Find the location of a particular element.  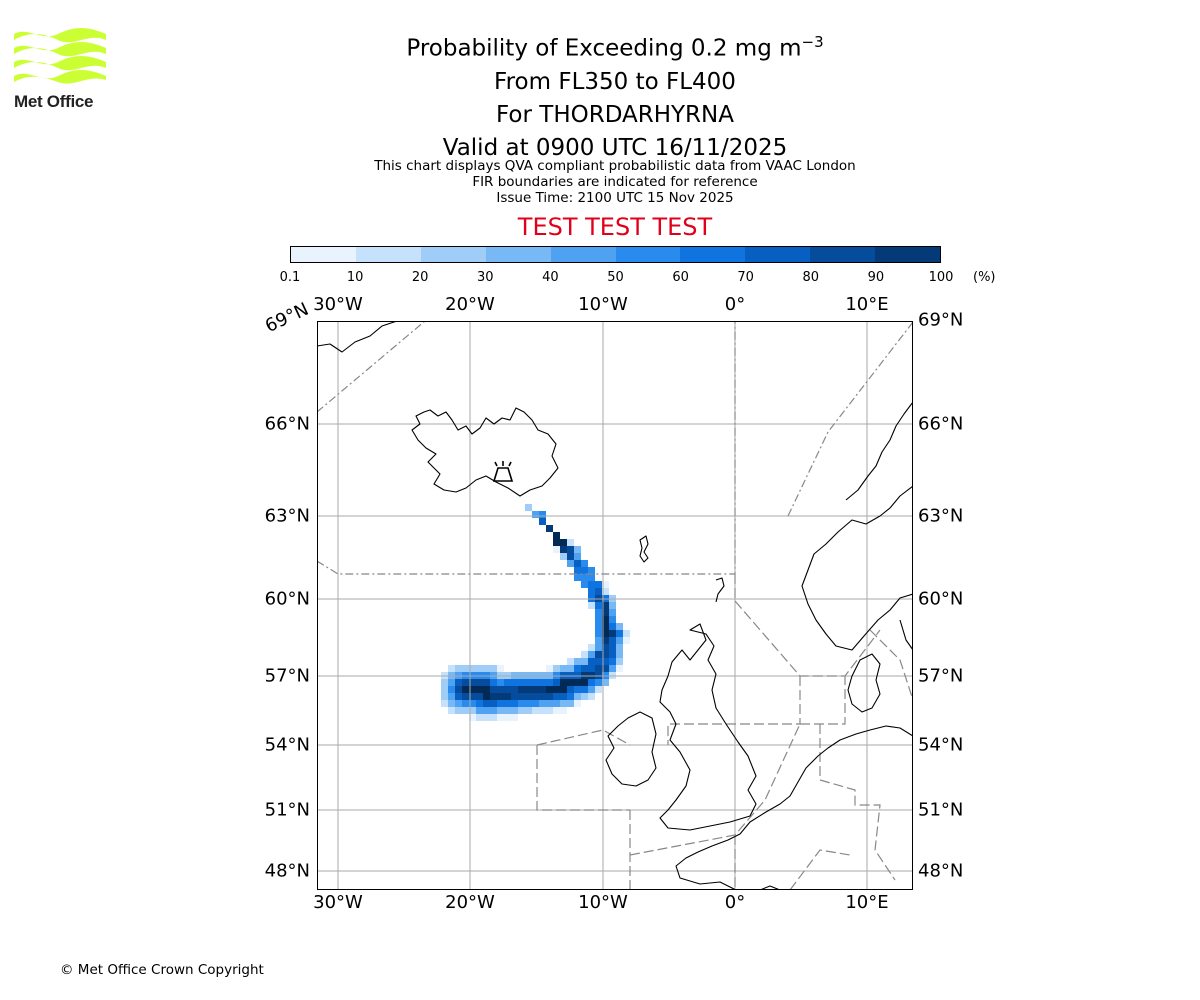

test-banner: TEST TEST TEST is located at coordinates (615, 227).